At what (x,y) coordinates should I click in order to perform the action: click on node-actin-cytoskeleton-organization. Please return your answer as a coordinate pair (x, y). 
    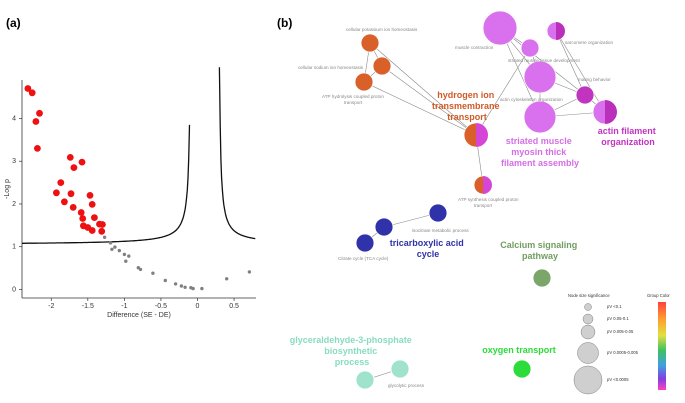
    Looking at the image, I should click on (540, 77).